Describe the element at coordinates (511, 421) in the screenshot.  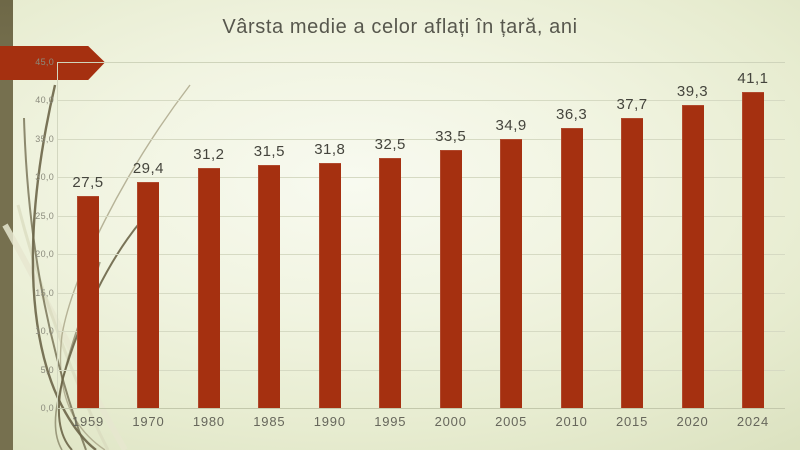
I see `x-axis-label: 2005` at that location.